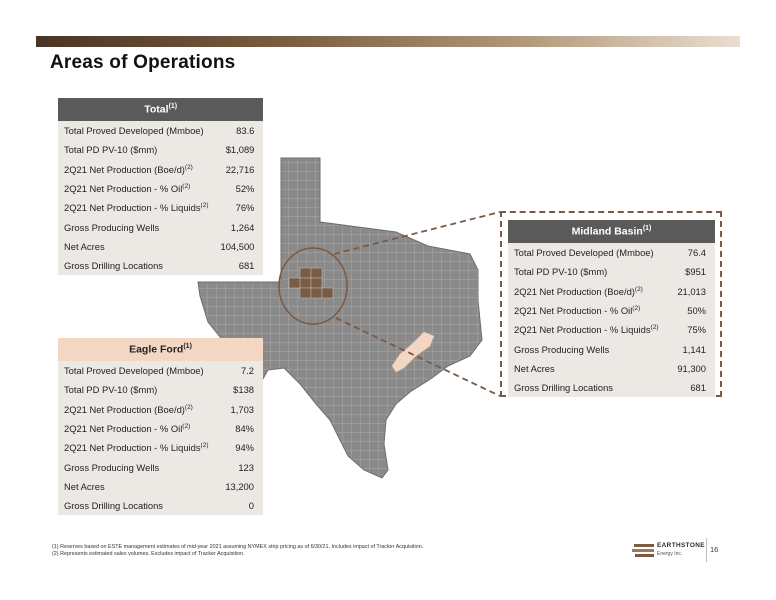  I want to click on table-row: 2Q21 Net Production - % Oil(2) 50%, so click(610, 310).